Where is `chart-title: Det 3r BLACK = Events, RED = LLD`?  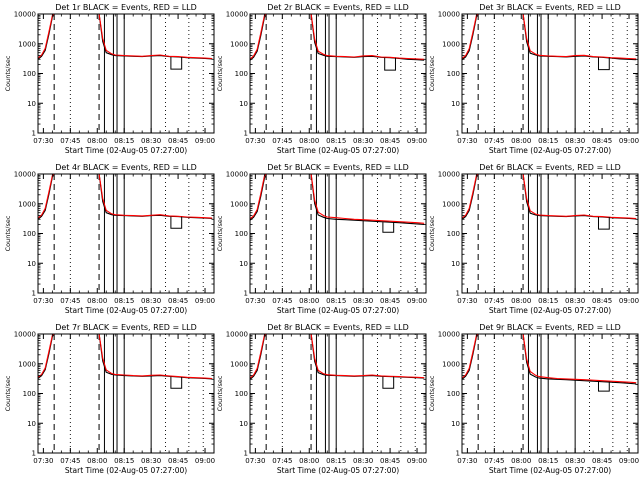
chart-title: Det 3r BLACK = Events, RED = LLD is located at coordinates (550, 7).